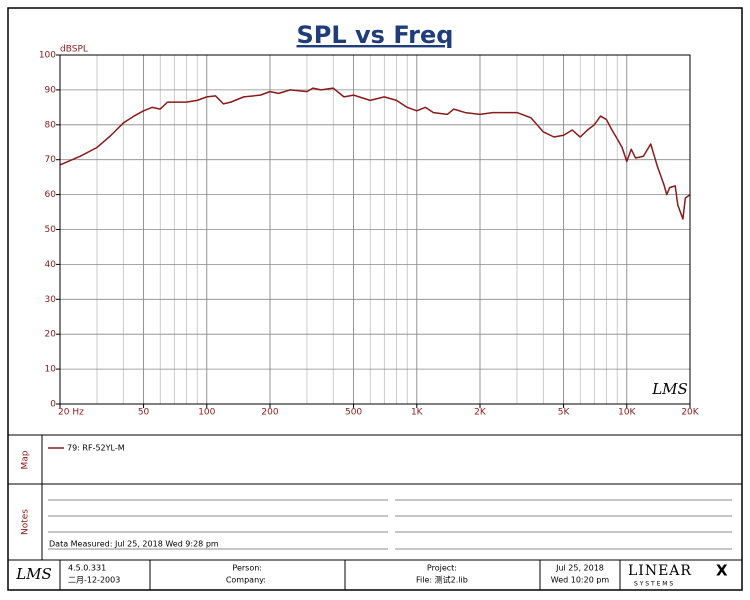  I want to click on x-tick-label: 20K, so click(690, 413).